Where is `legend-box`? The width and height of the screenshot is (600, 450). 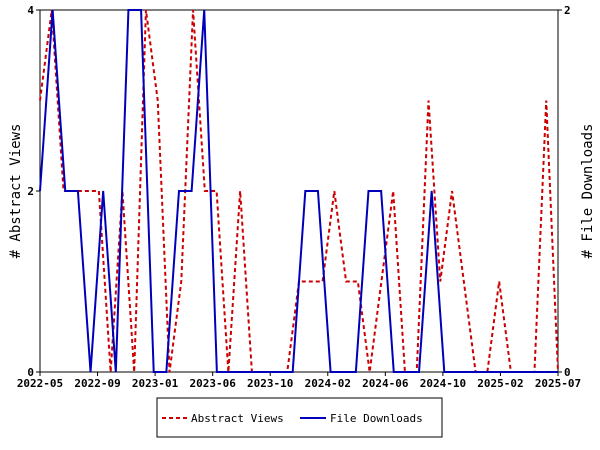 legend-box is located at coordinates (299, 417).